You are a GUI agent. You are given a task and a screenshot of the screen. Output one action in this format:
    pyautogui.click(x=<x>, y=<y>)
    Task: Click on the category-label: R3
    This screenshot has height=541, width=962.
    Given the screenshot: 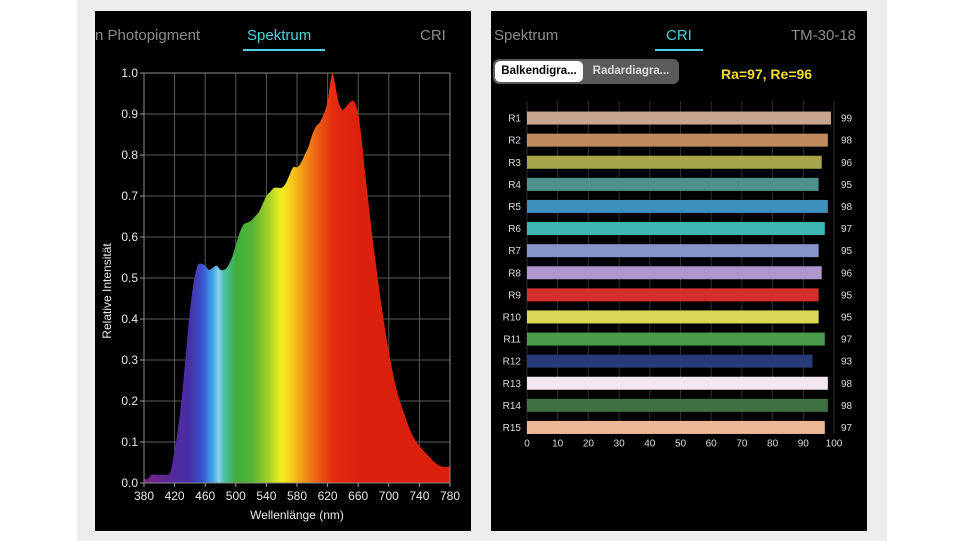 What is the action you would take?
    pyautogui.click(x=514, y=163)
    